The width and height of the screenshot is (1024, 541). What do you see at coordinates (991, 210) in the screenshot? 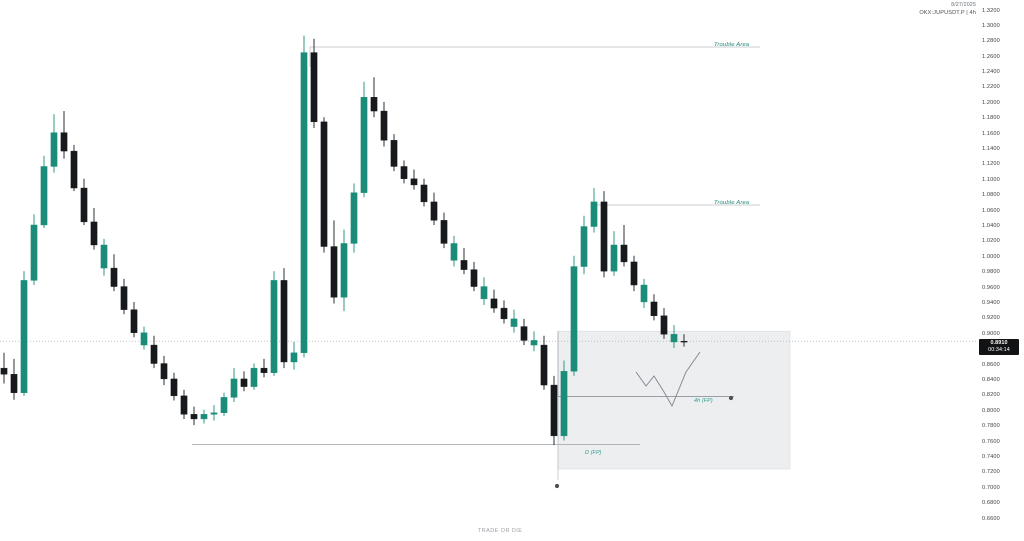
I see `price-axis-tick: 1.0600` at bounding box center [991, 210].